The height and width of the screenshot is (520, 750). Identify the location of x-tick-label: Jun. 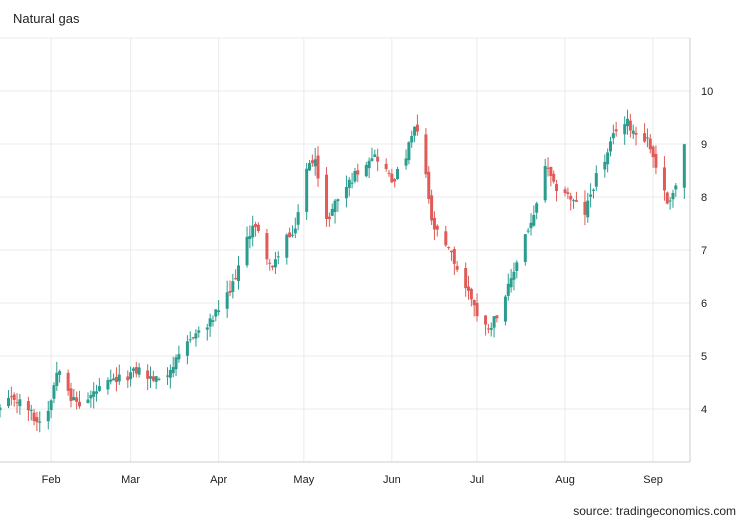
(392, 480).